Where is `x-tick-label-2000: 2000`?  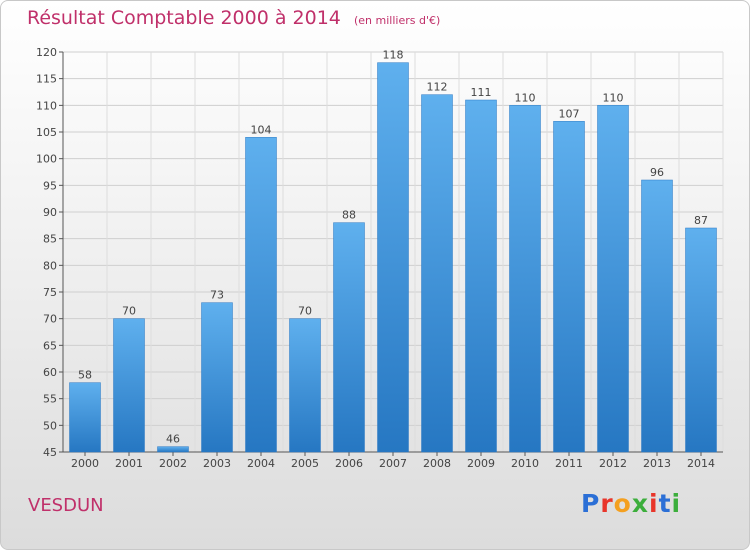
x-tick-label-2000: 2000 is located at coordinates (85, 463).